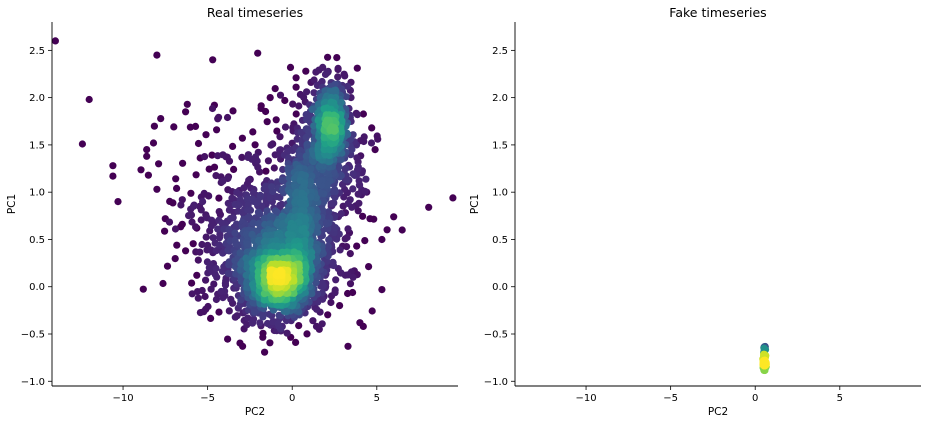  I want to click on y-tick-label: 2.0, so click(500, 98).